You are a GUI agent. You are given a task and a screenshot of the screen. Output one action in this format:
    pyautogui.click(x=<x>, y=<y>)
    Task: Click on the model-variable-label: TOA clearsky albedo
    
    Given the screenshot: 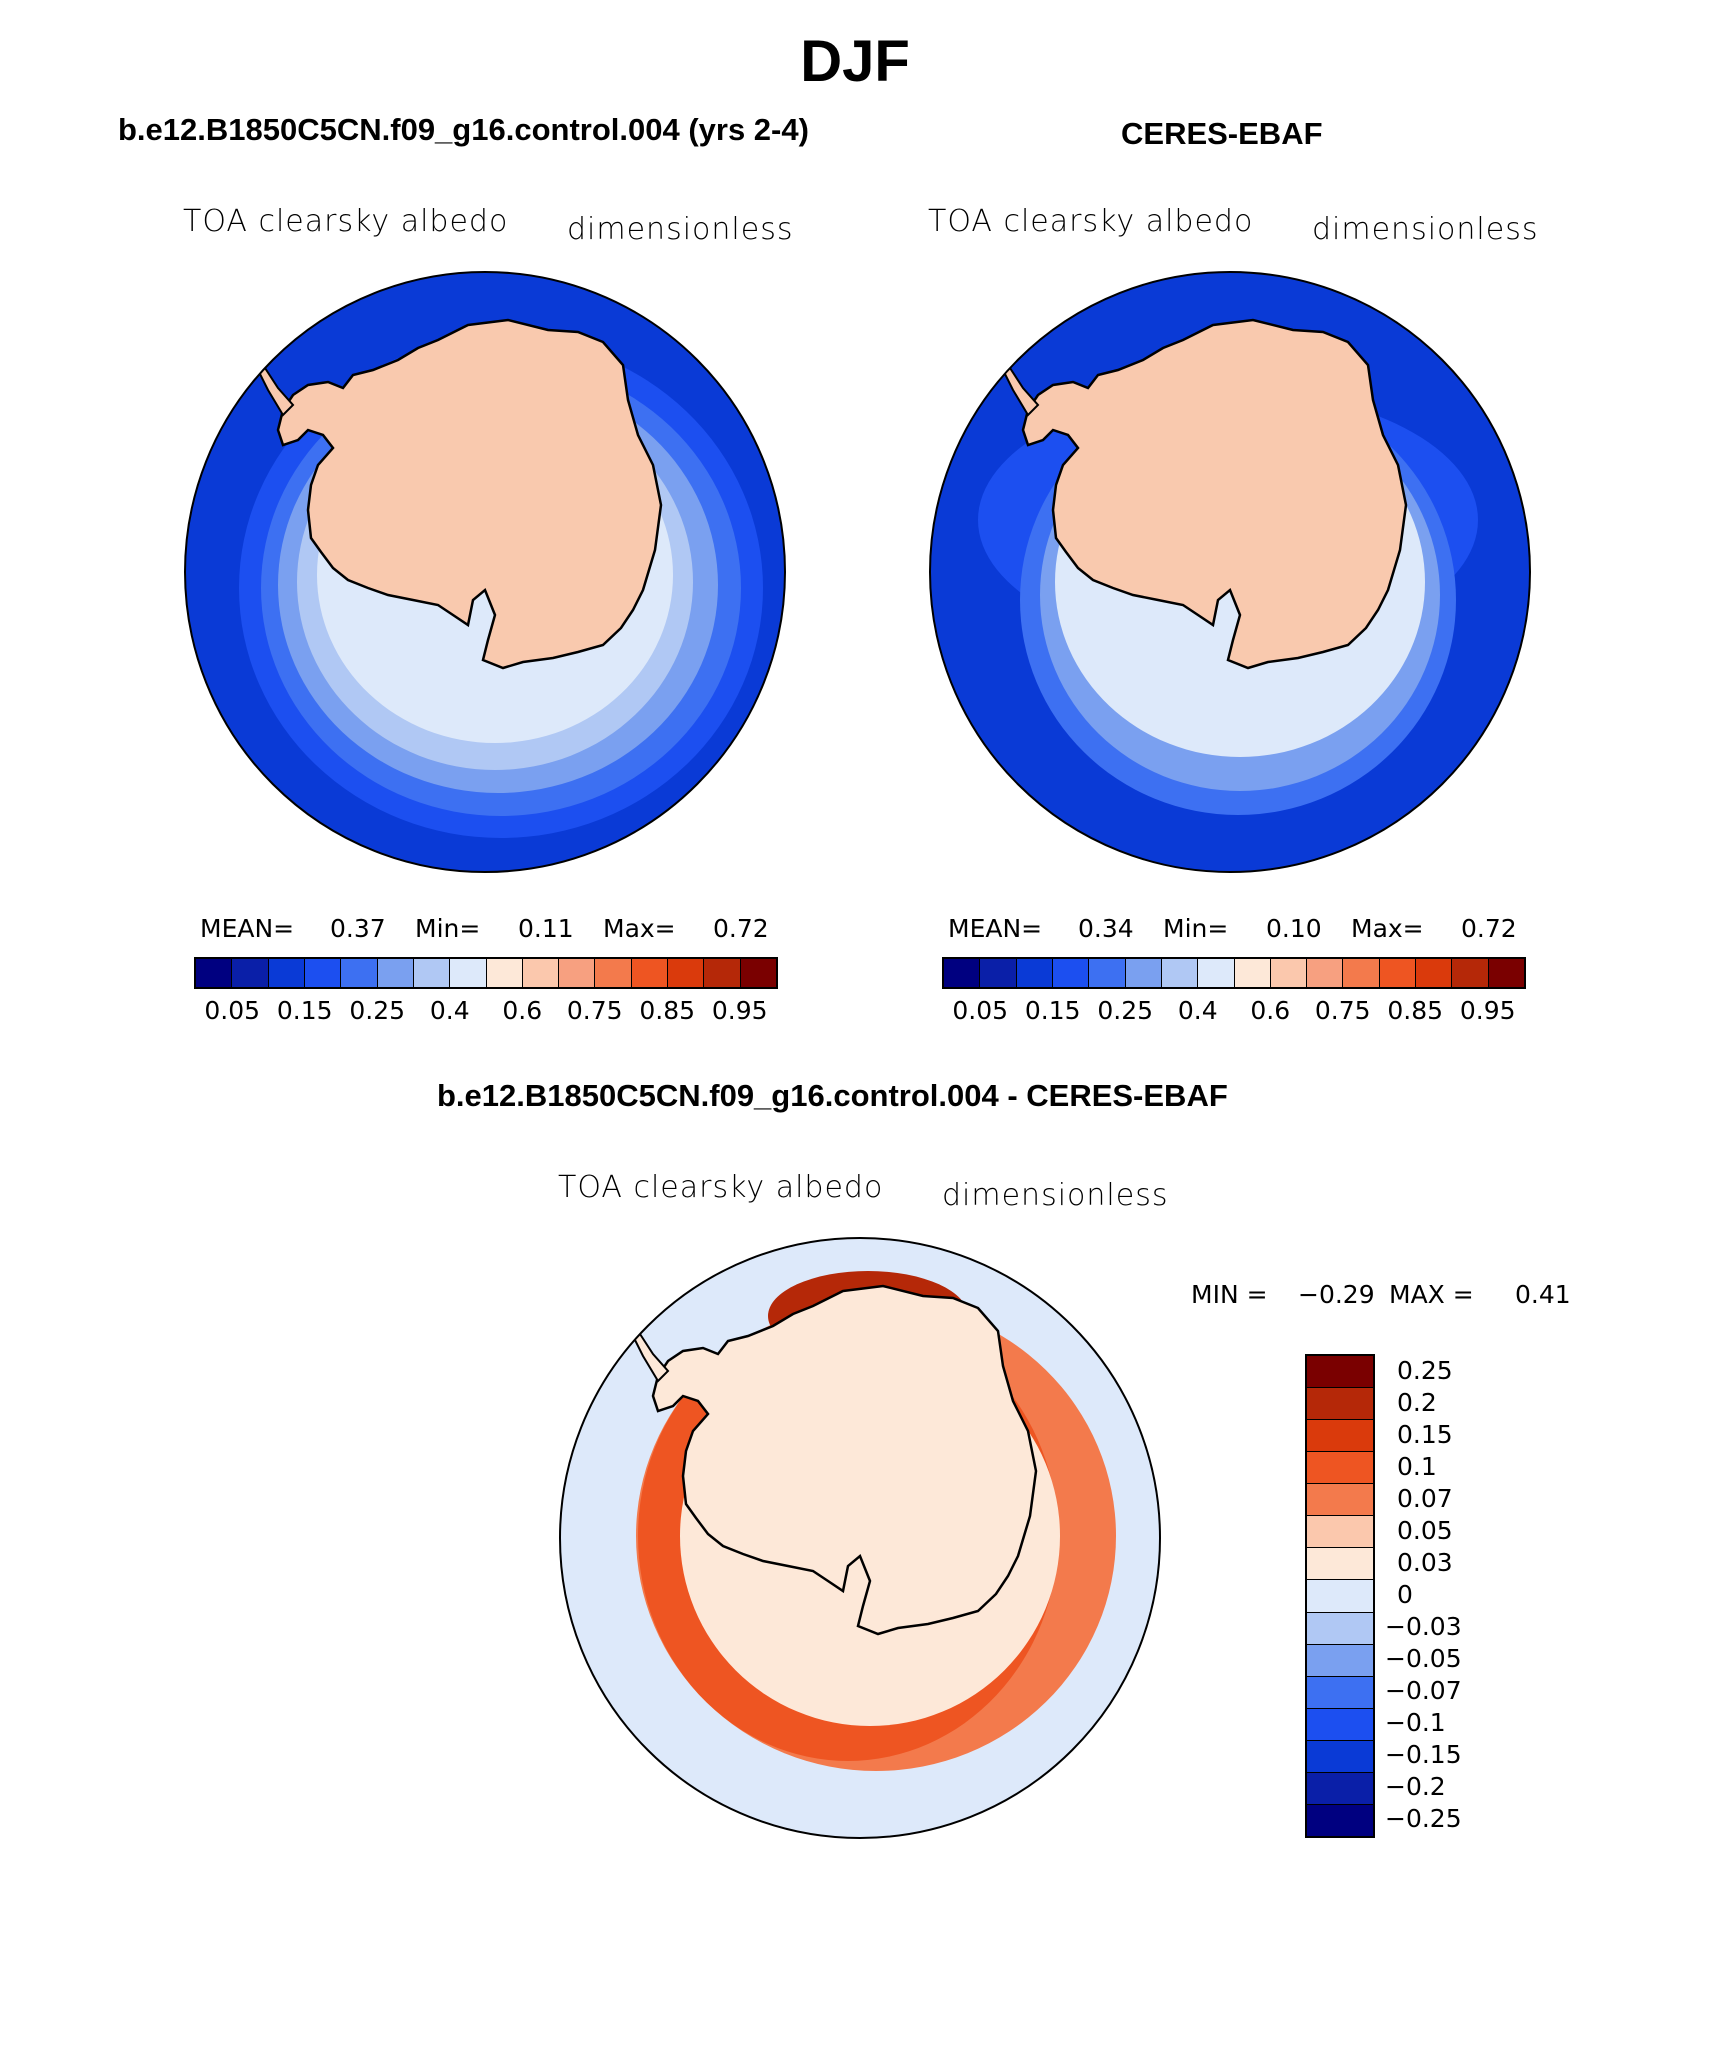 What is the action you would take?
    pyautogui.click(x=346, y=221)
    